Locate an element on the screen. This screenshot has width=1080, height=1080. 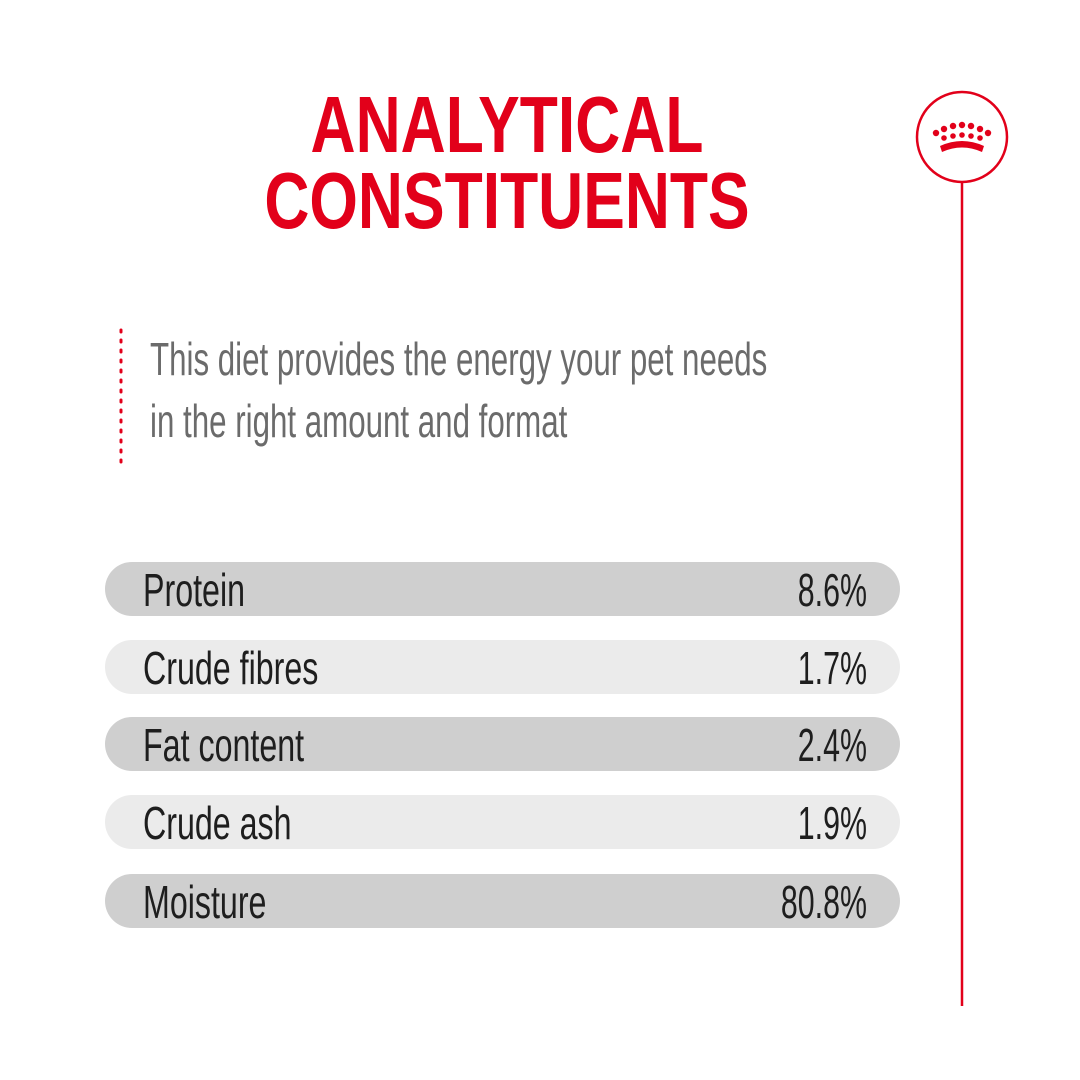
subtitle-line: in the right amount and format is located at coordinates (358, 421).